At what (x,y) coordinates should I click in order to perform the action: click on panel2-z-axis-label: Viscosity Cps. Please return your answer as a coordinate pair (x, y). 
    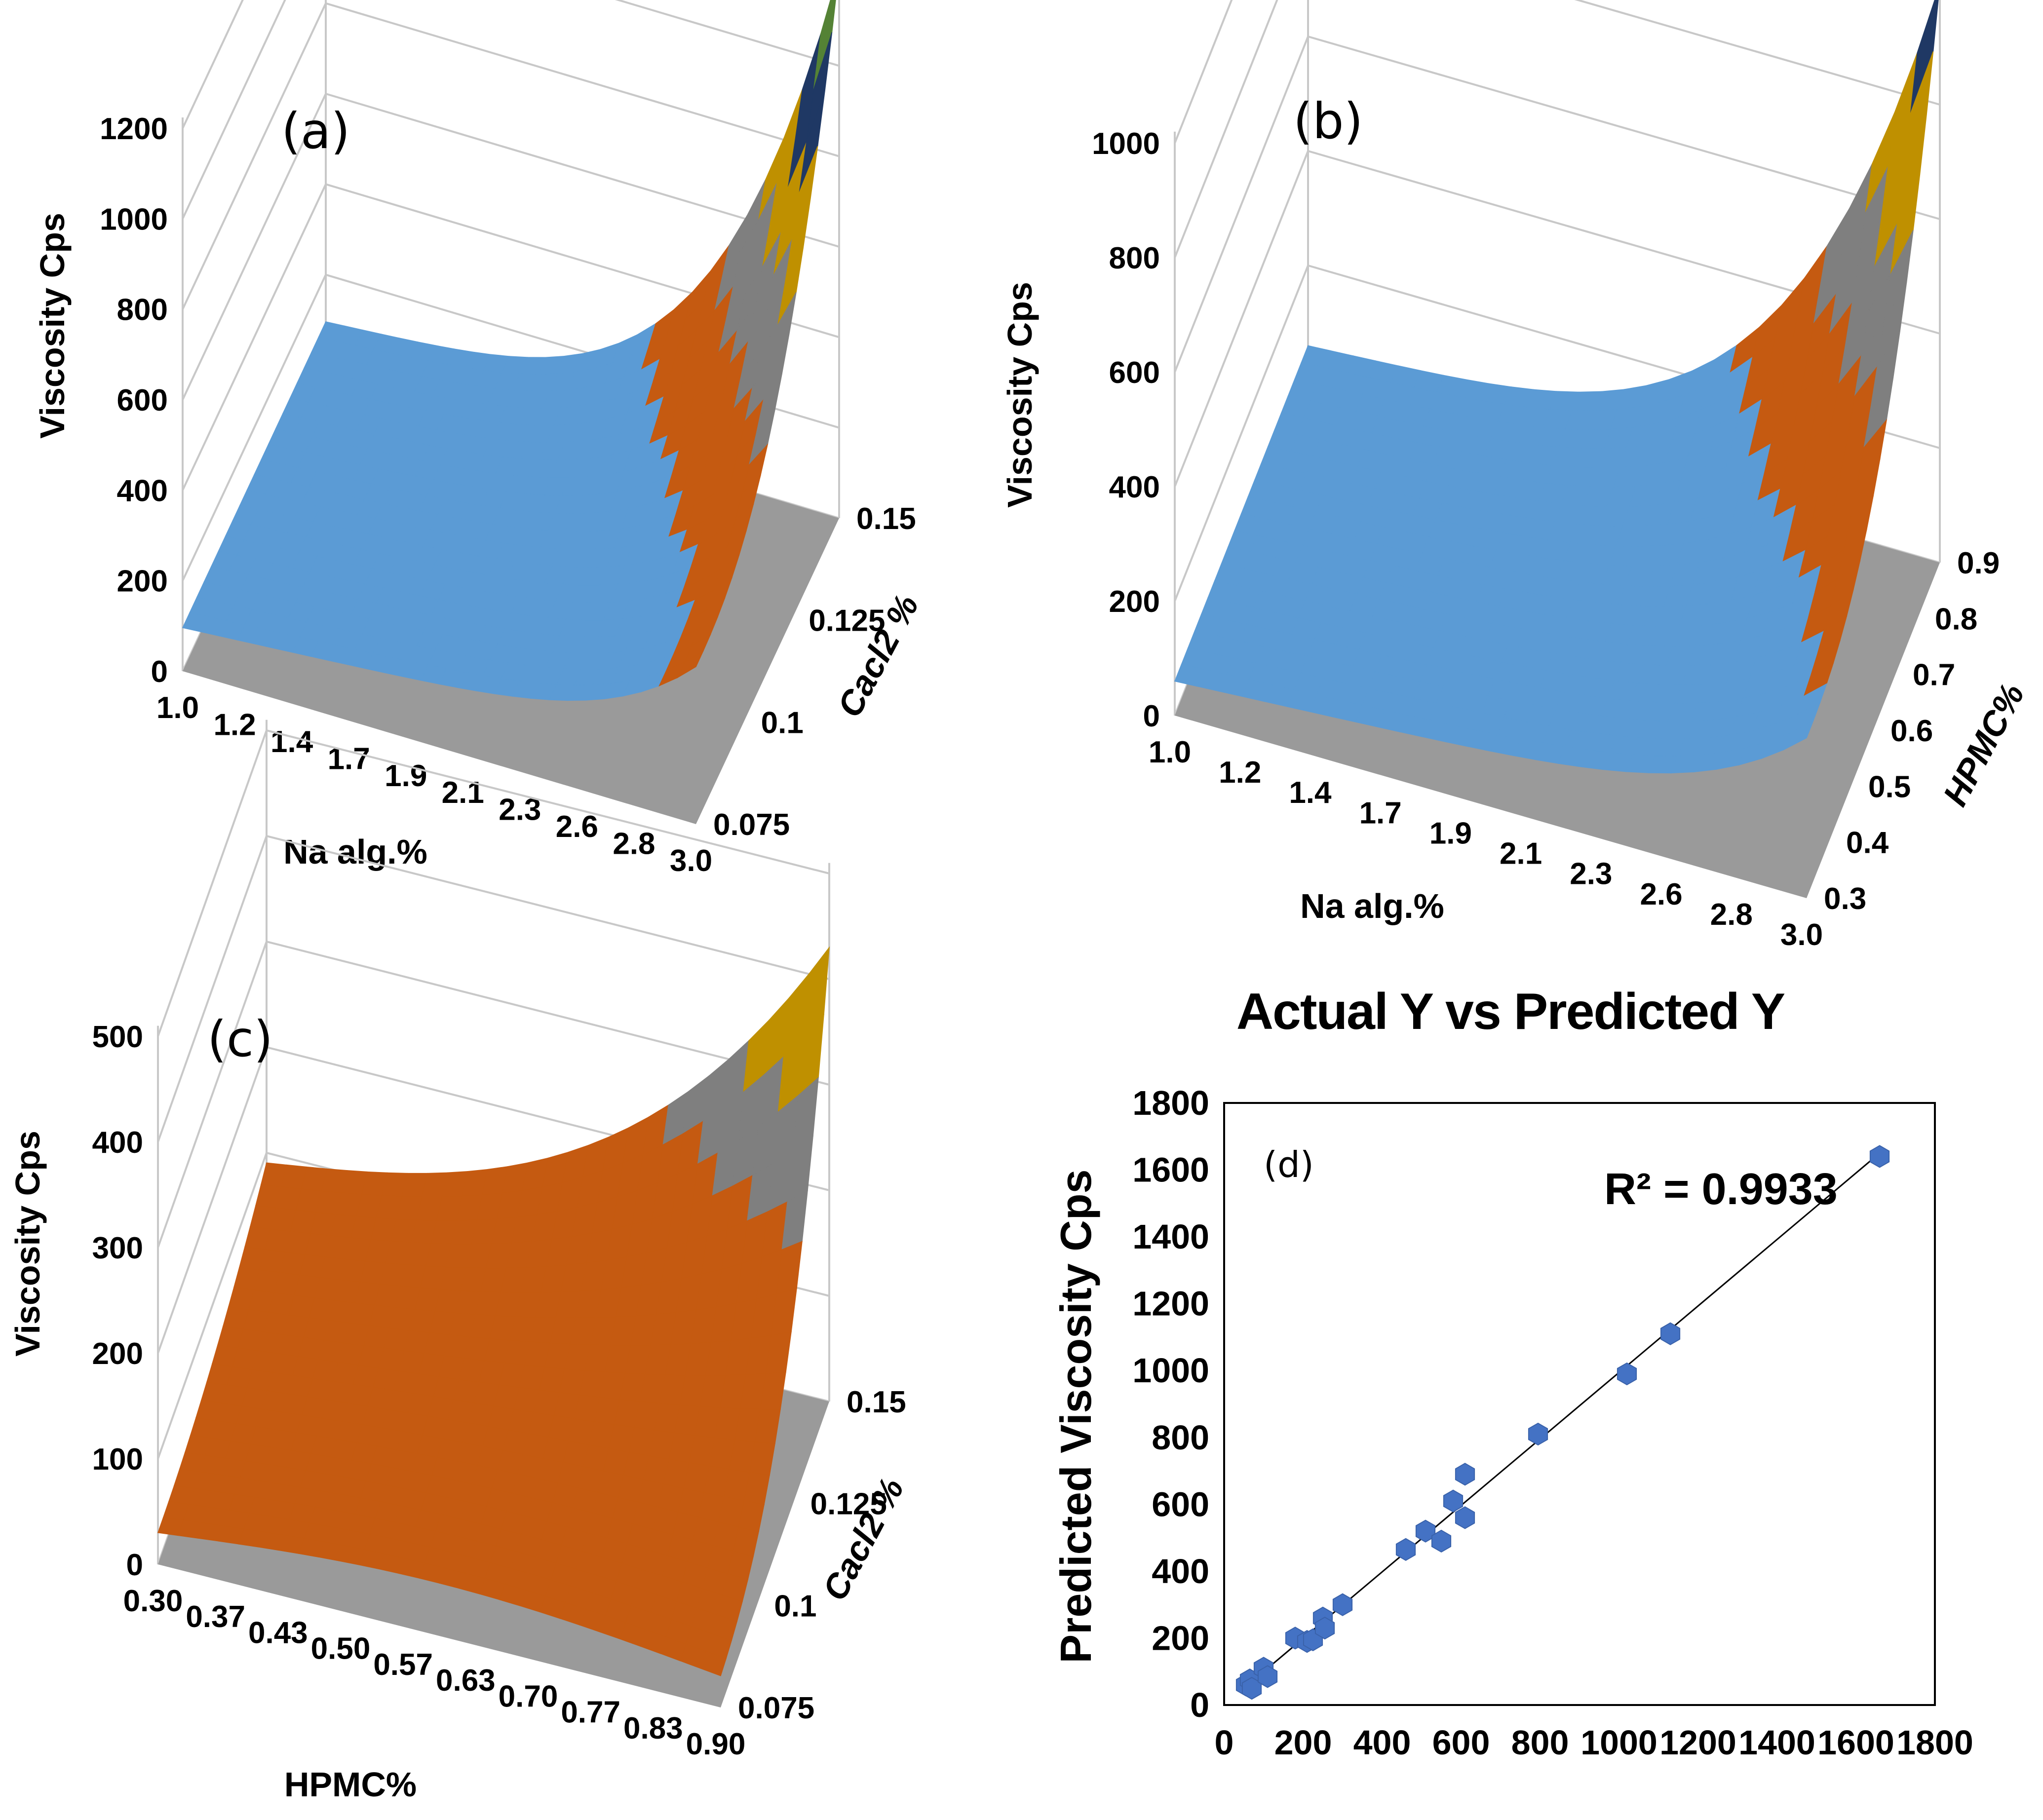
    Looking at the image, I should click on (27, 1244).